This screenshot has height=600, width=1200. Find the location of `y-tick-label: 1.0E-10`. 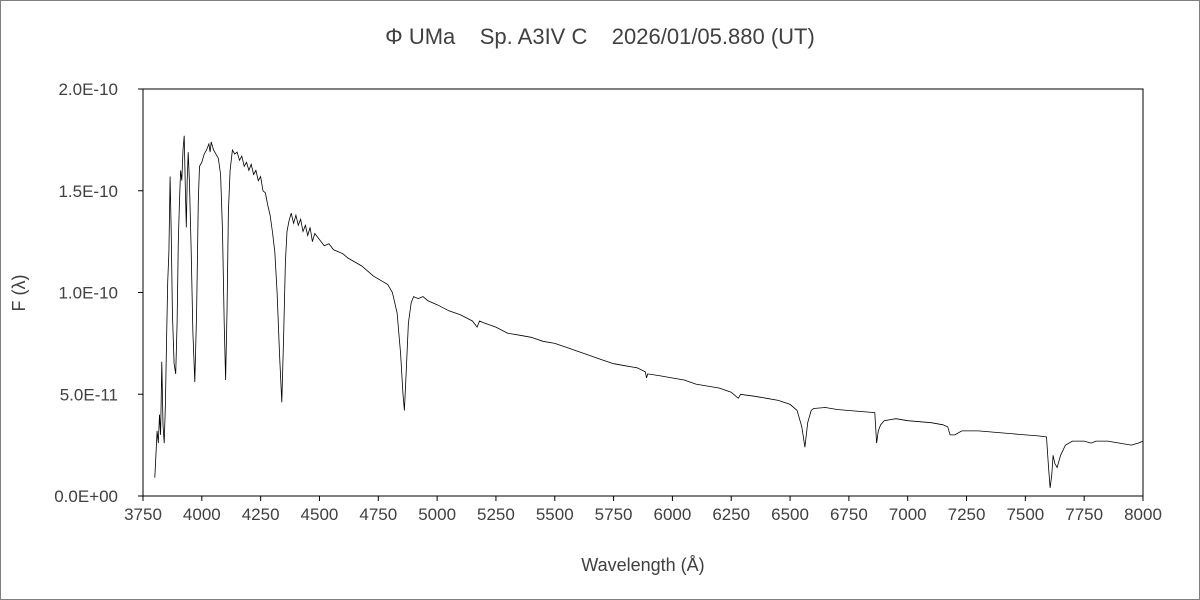

y-tick-label: 1.0E-10 is located at coordinates (88, 293).